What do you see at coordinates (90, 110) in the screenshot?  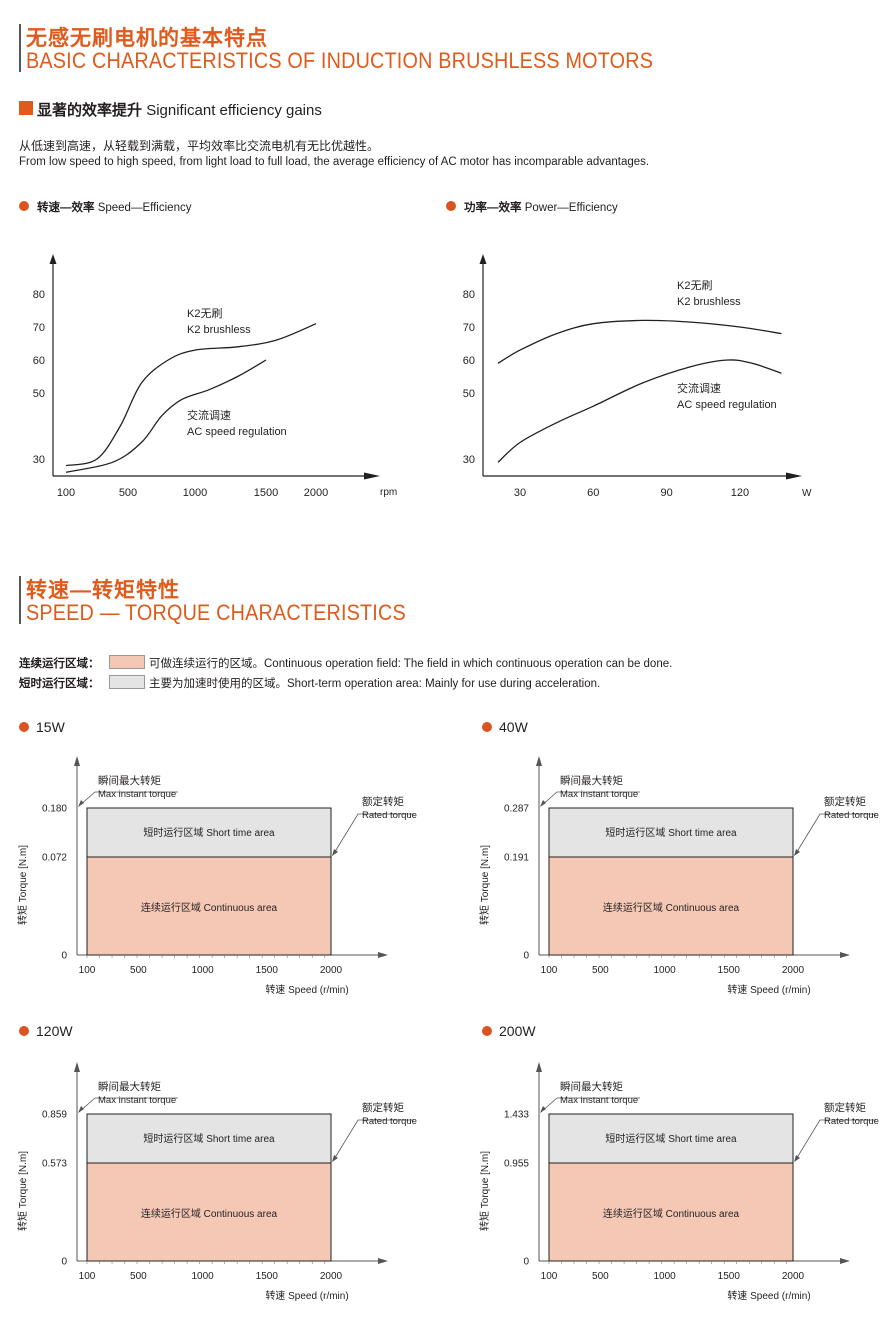 I see `subtitle-cn: 显著的效率提升` at bounding box center [90, 110].